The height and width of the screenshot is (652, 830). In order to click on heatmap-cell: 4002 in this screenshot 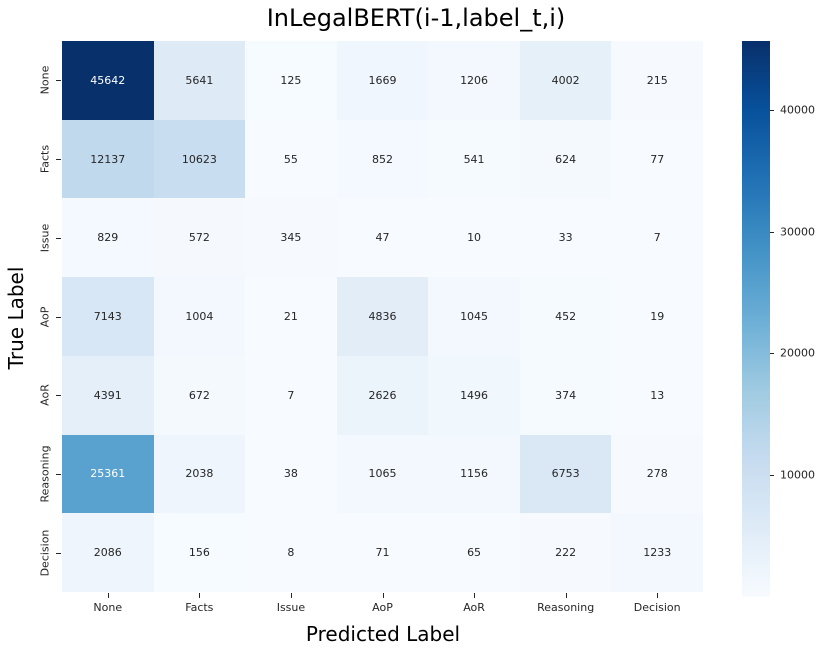, I will do `click(565, 80)`.